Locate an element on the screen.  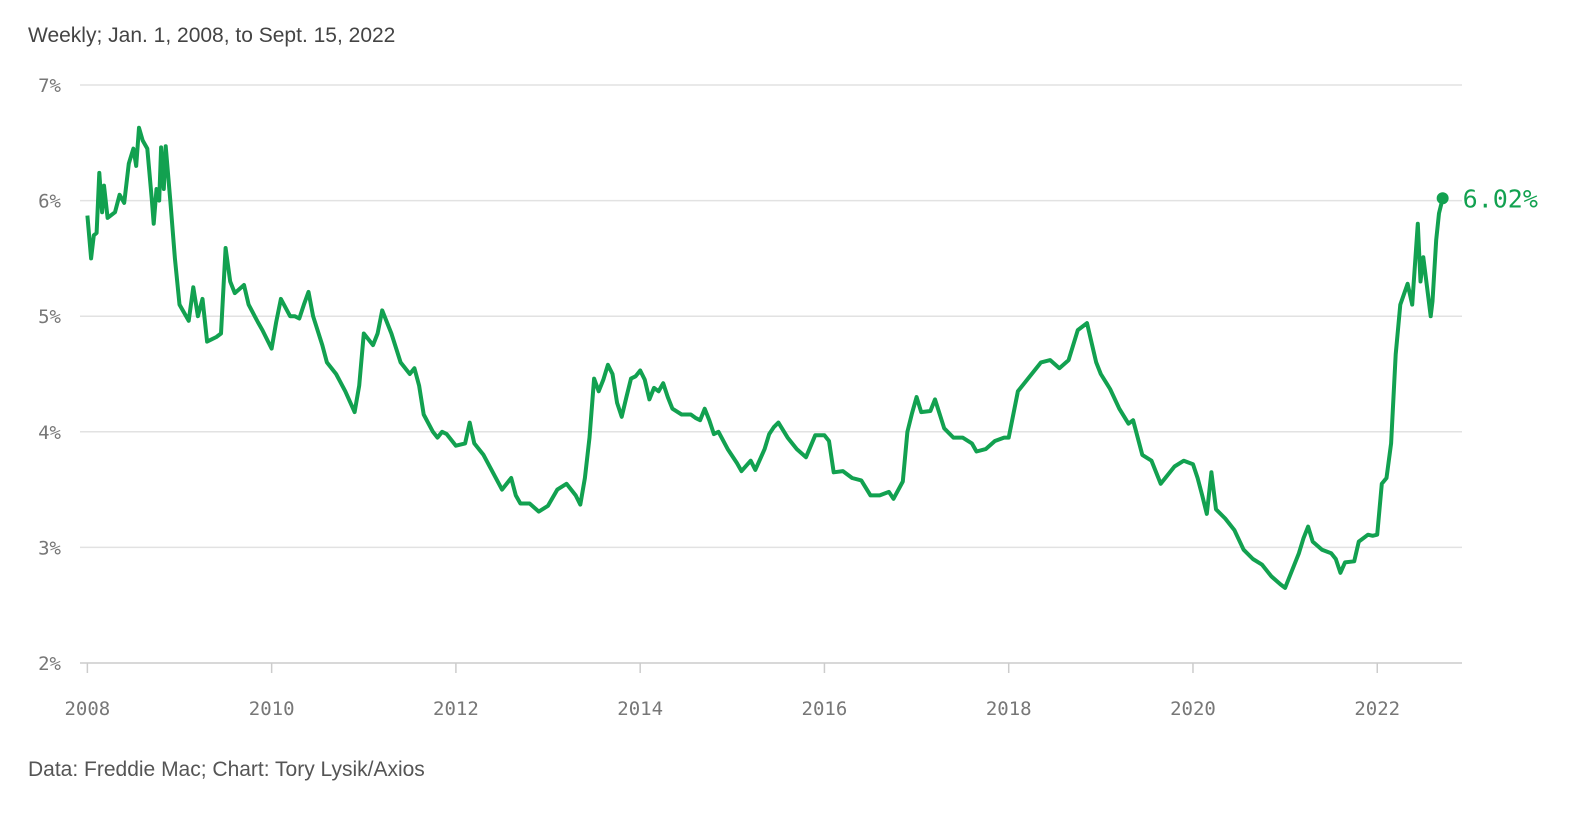
y-tick-label: 7% is located at coordinates (49, 86).